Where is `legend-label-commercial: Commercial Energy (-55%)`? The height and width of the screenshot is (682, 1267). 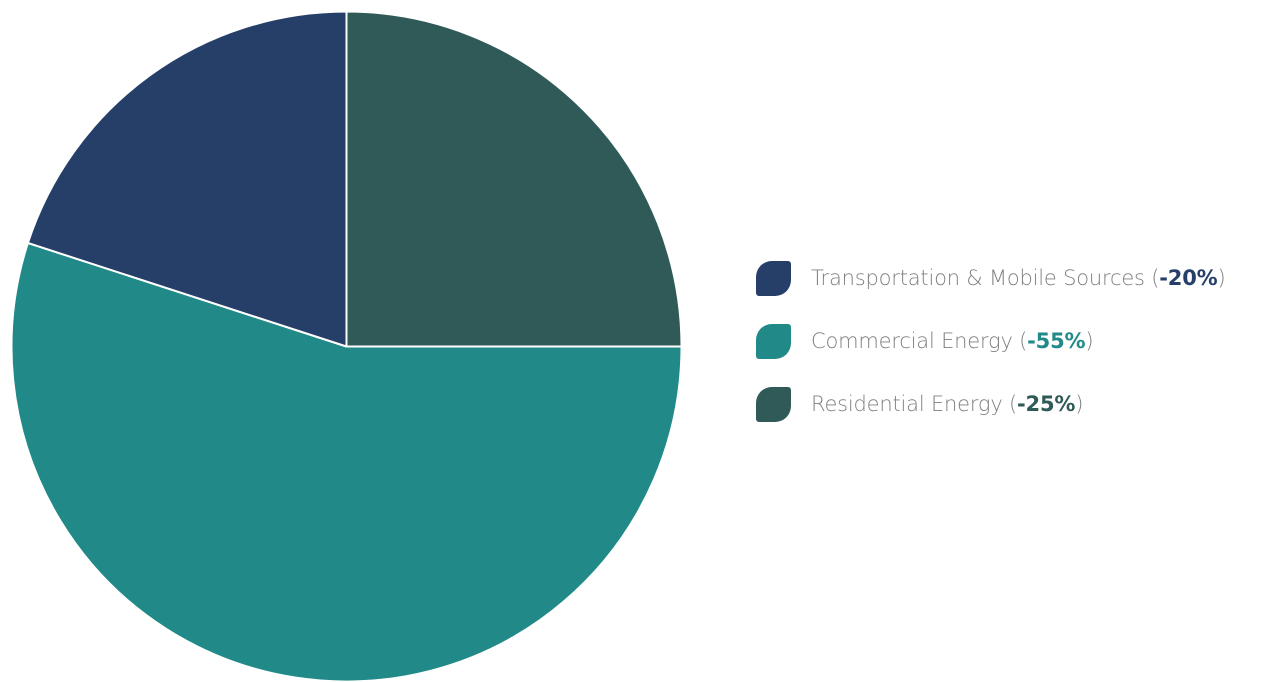
legend-label-commercial: Commercial Energy (-55%) is located at coordinates (952, 341).